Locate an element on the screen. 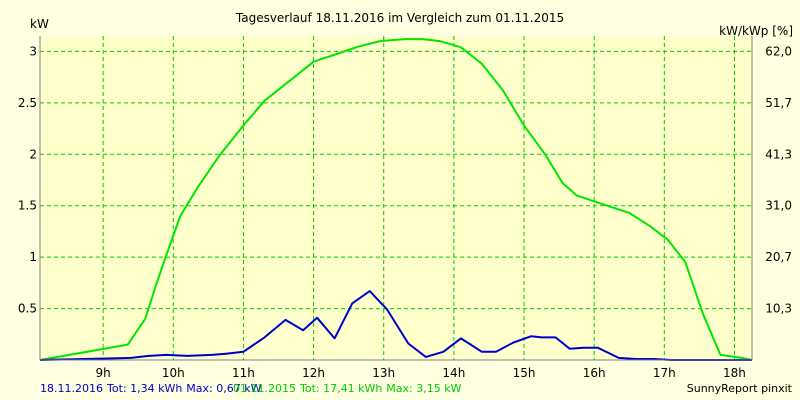  footer-series-blue: 18.11.2016 Tot: 1,34 kWh Max: 0,67 kW is located at coordinates (152, 388).